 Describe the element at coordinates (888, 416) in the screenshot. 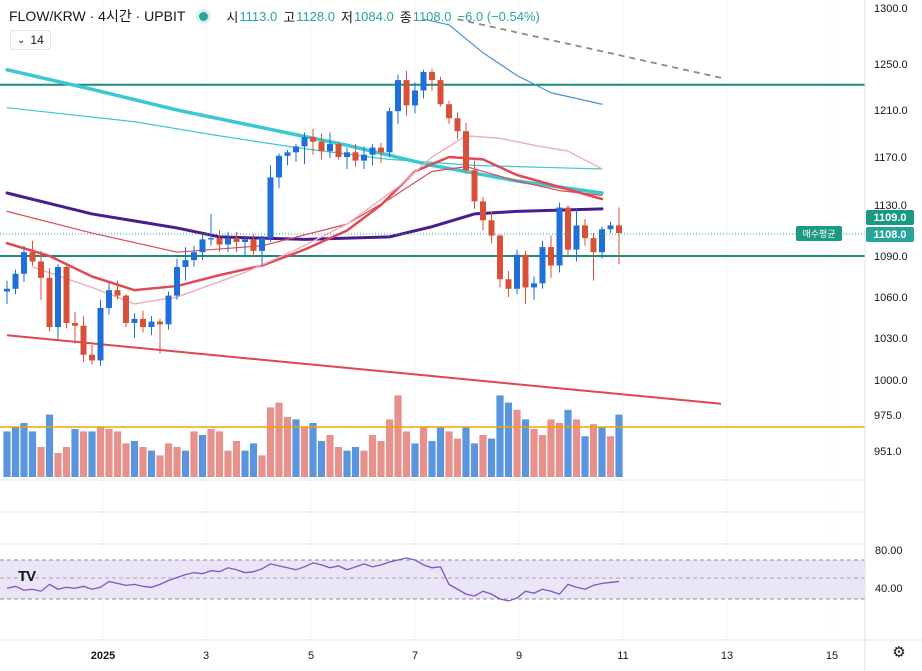

I see `price-tick-label: 975.0` at that location.